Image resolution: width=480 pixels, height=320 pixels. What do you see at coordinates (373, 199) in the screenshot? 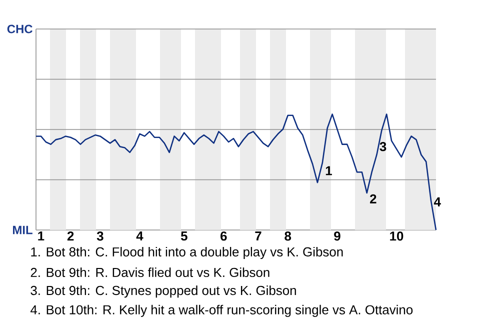
I see `annotation: 2` at bounding box center [373, 199].